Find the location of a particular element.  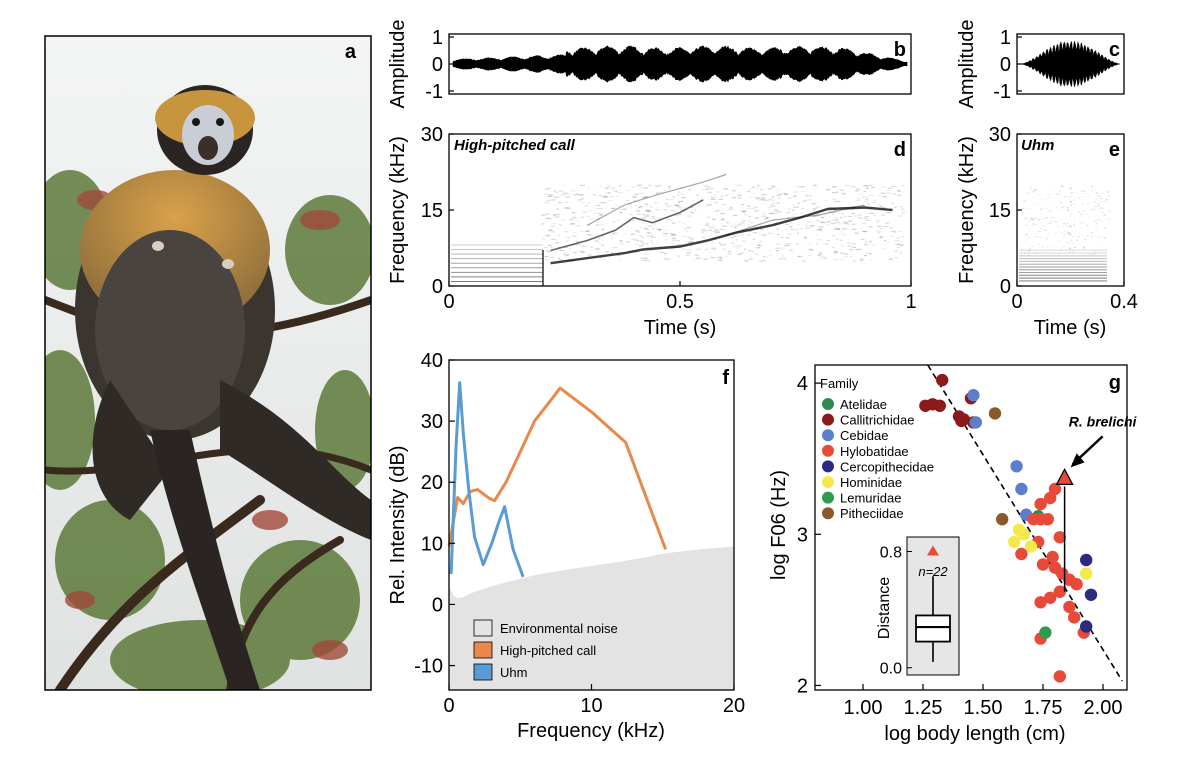

scatter-point-callitrichidae is located at coordinates (939, 405).